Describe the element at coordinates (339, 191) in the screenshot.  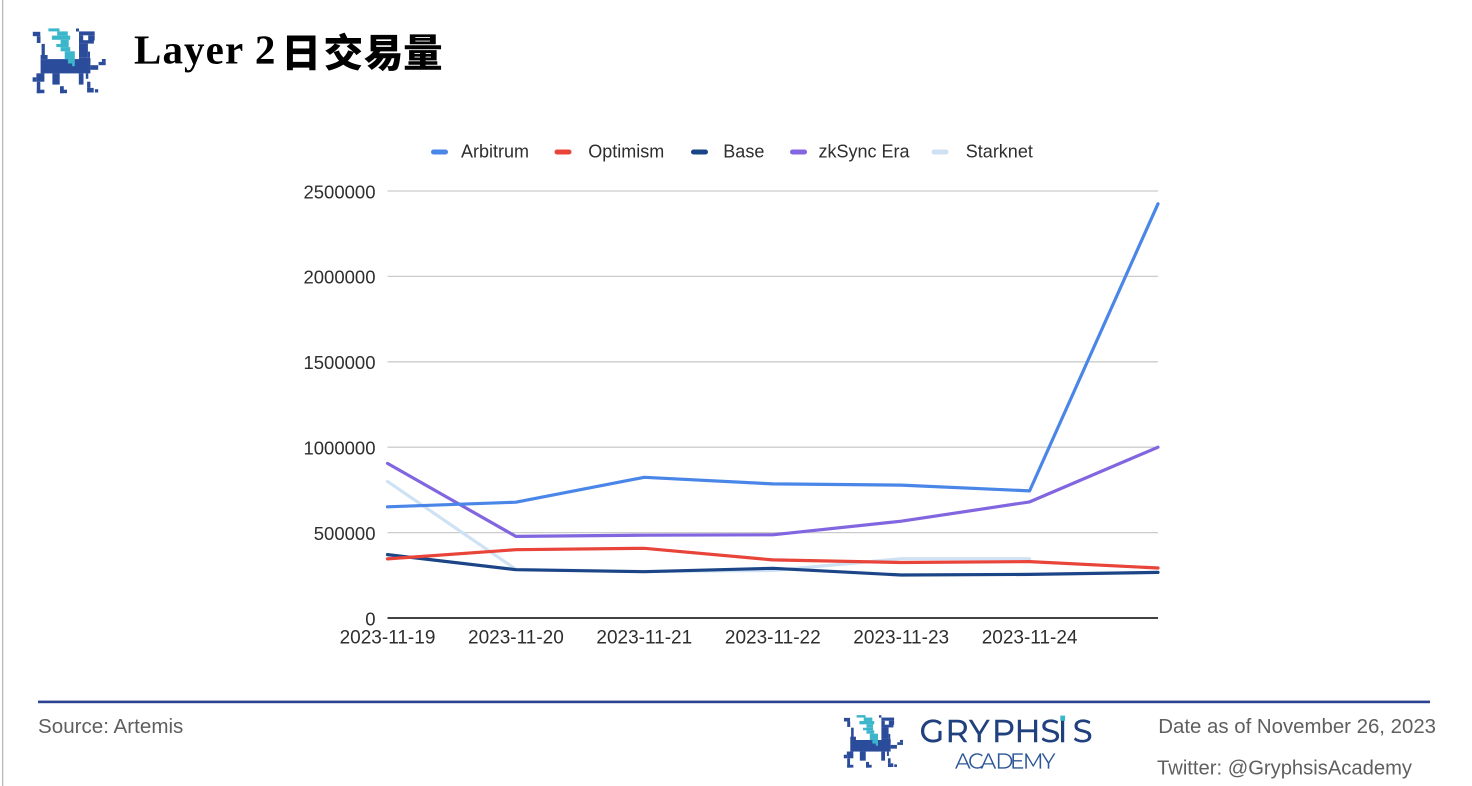
I see `svg-text: 2500000` at that location.